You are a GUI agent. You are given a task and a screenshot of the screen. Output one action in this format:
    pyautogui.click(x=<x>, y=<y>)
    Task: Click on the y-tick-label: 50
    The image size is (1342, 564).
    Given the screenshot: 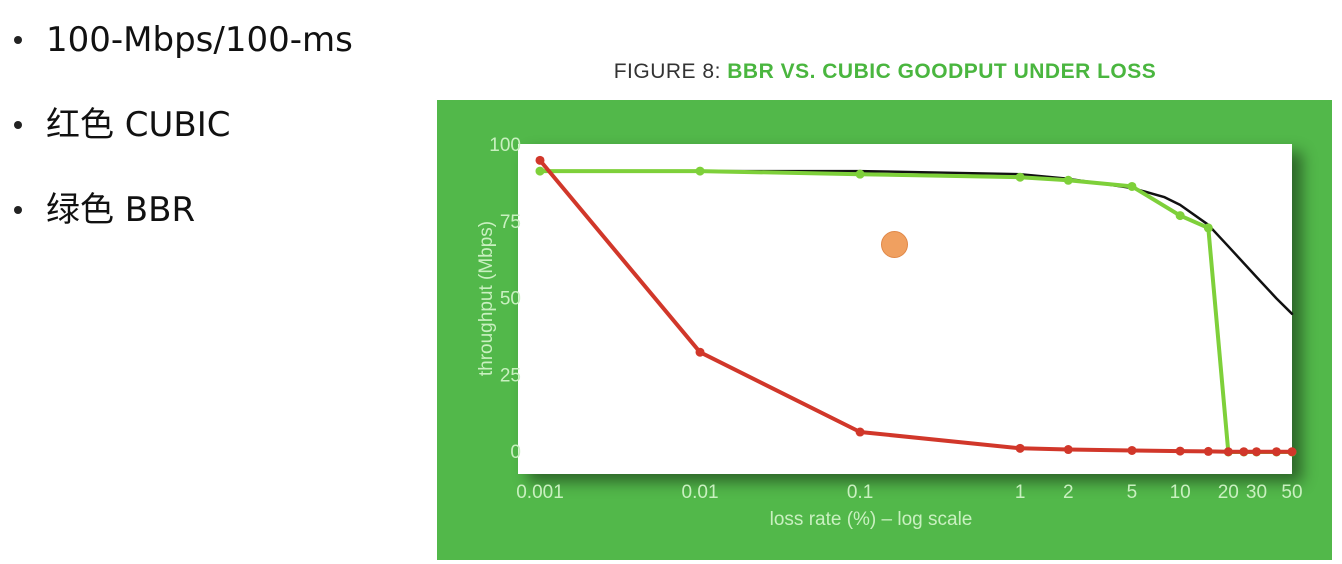 What is the action you would take?
    pyautogui.click(x=510, y=299)
    